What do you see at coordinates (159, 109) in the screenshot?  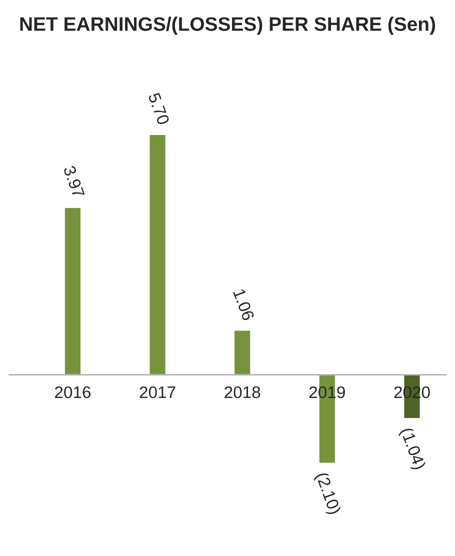 I see `data-label: 5.70` at bounding box center [159, 109].